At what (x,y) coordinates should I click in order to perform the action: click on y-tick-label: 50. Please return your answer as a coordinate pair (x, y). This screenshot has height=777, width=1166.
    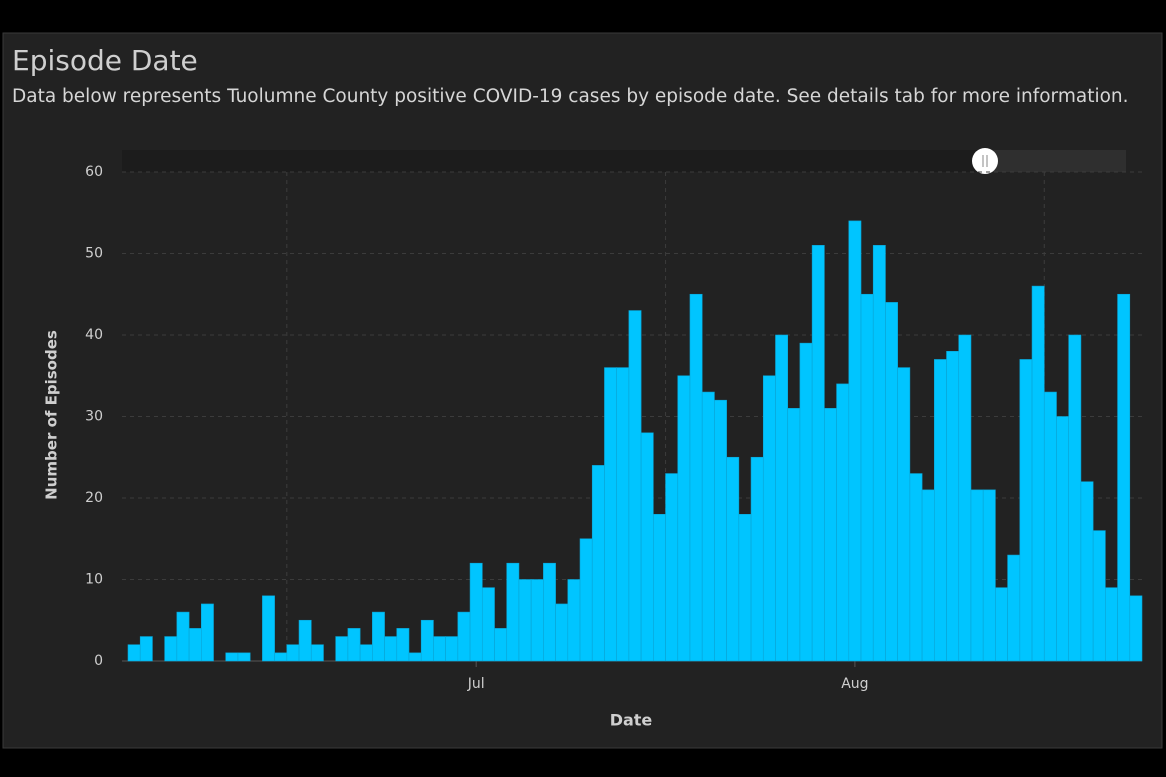
    Looking at the image, I should click on (94, 254).